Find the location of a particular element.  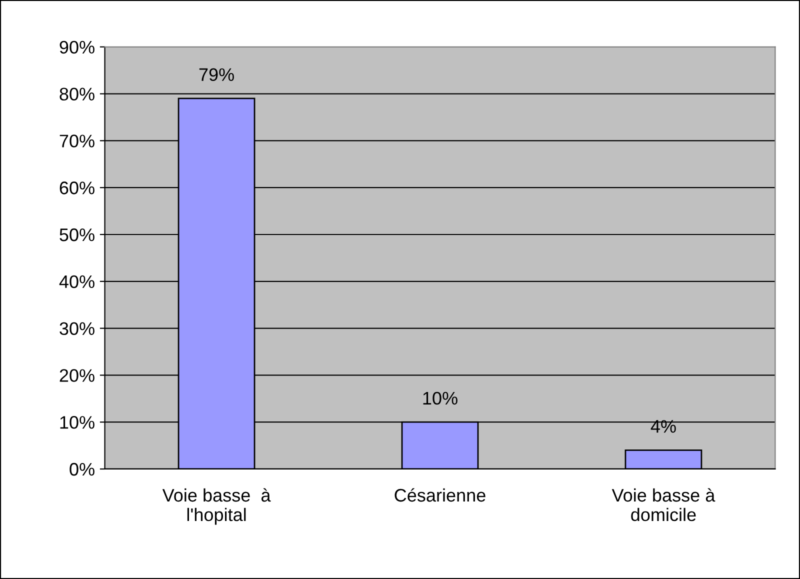

y-tick-label: 40% is located at coordinates (76, 281).